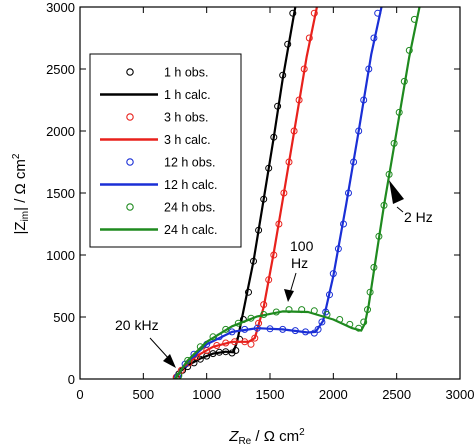 The height and width of the screenshot is (448, 474). What do you see at coordinates (64, 317) in the screenshot?
I see `y-tick-label: 500` at bounding box center [64, 317].